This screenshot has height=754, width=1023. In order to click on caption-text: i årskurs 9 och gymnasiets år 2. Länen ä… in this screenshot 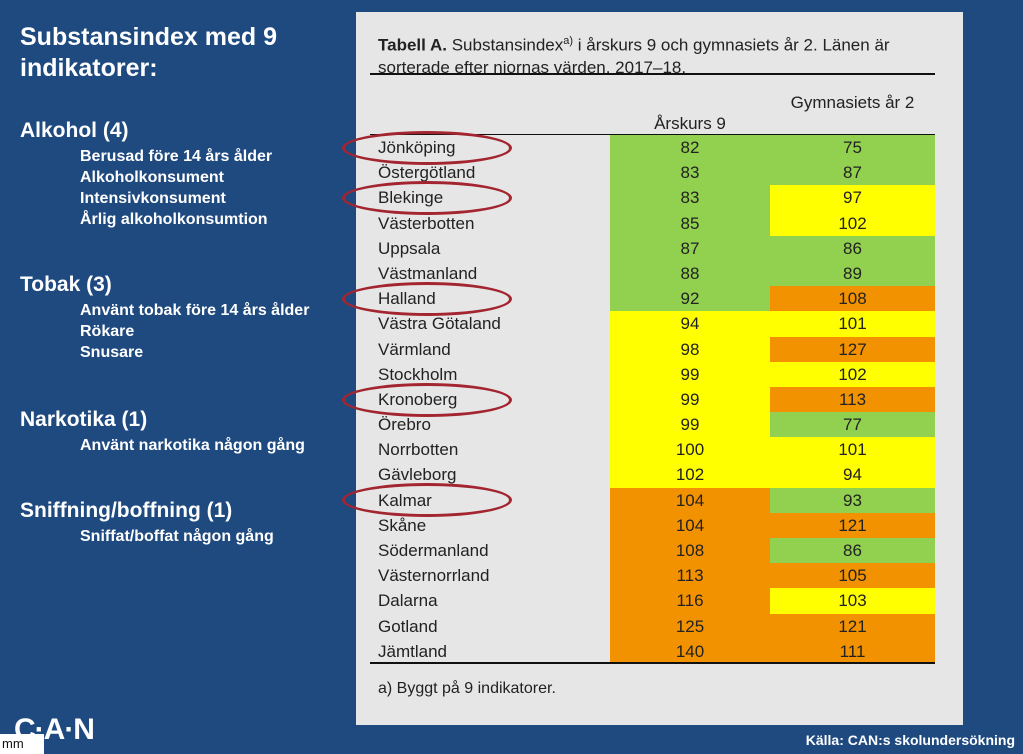, I will do `click(634, 56)`.